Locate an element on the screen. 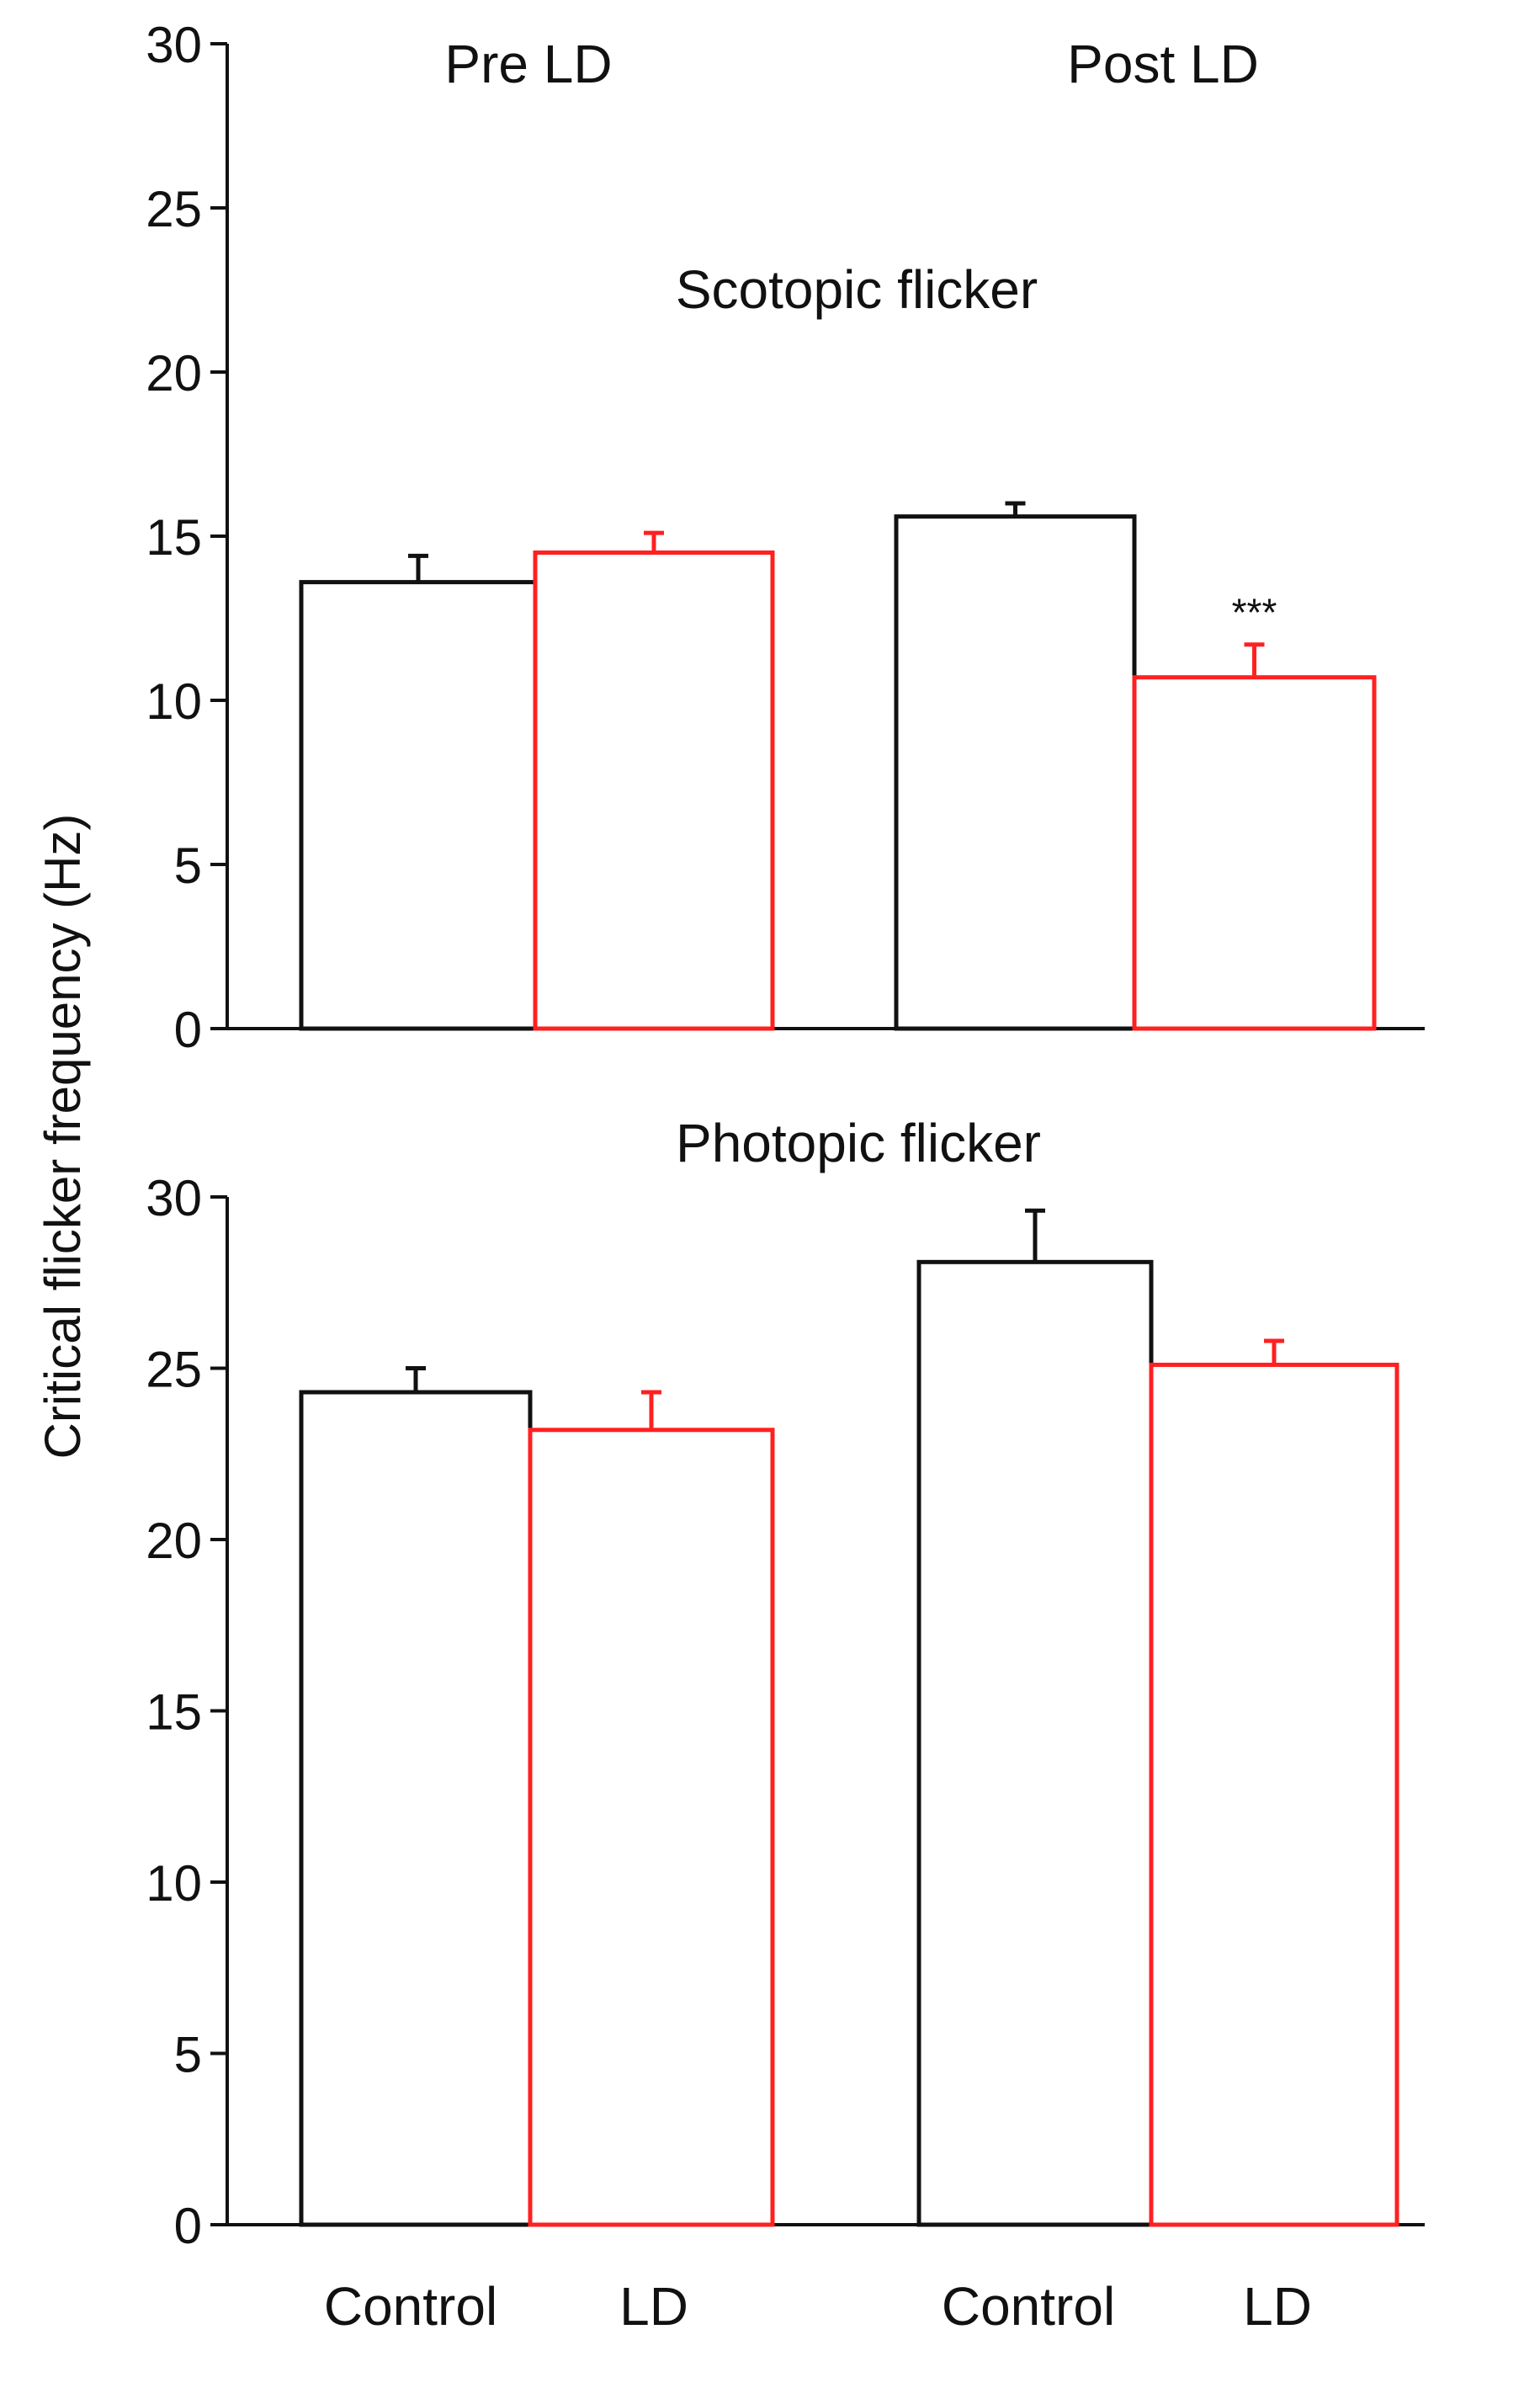  scotopic-y-tick-label: 5 is located at coordinates (188, 866).